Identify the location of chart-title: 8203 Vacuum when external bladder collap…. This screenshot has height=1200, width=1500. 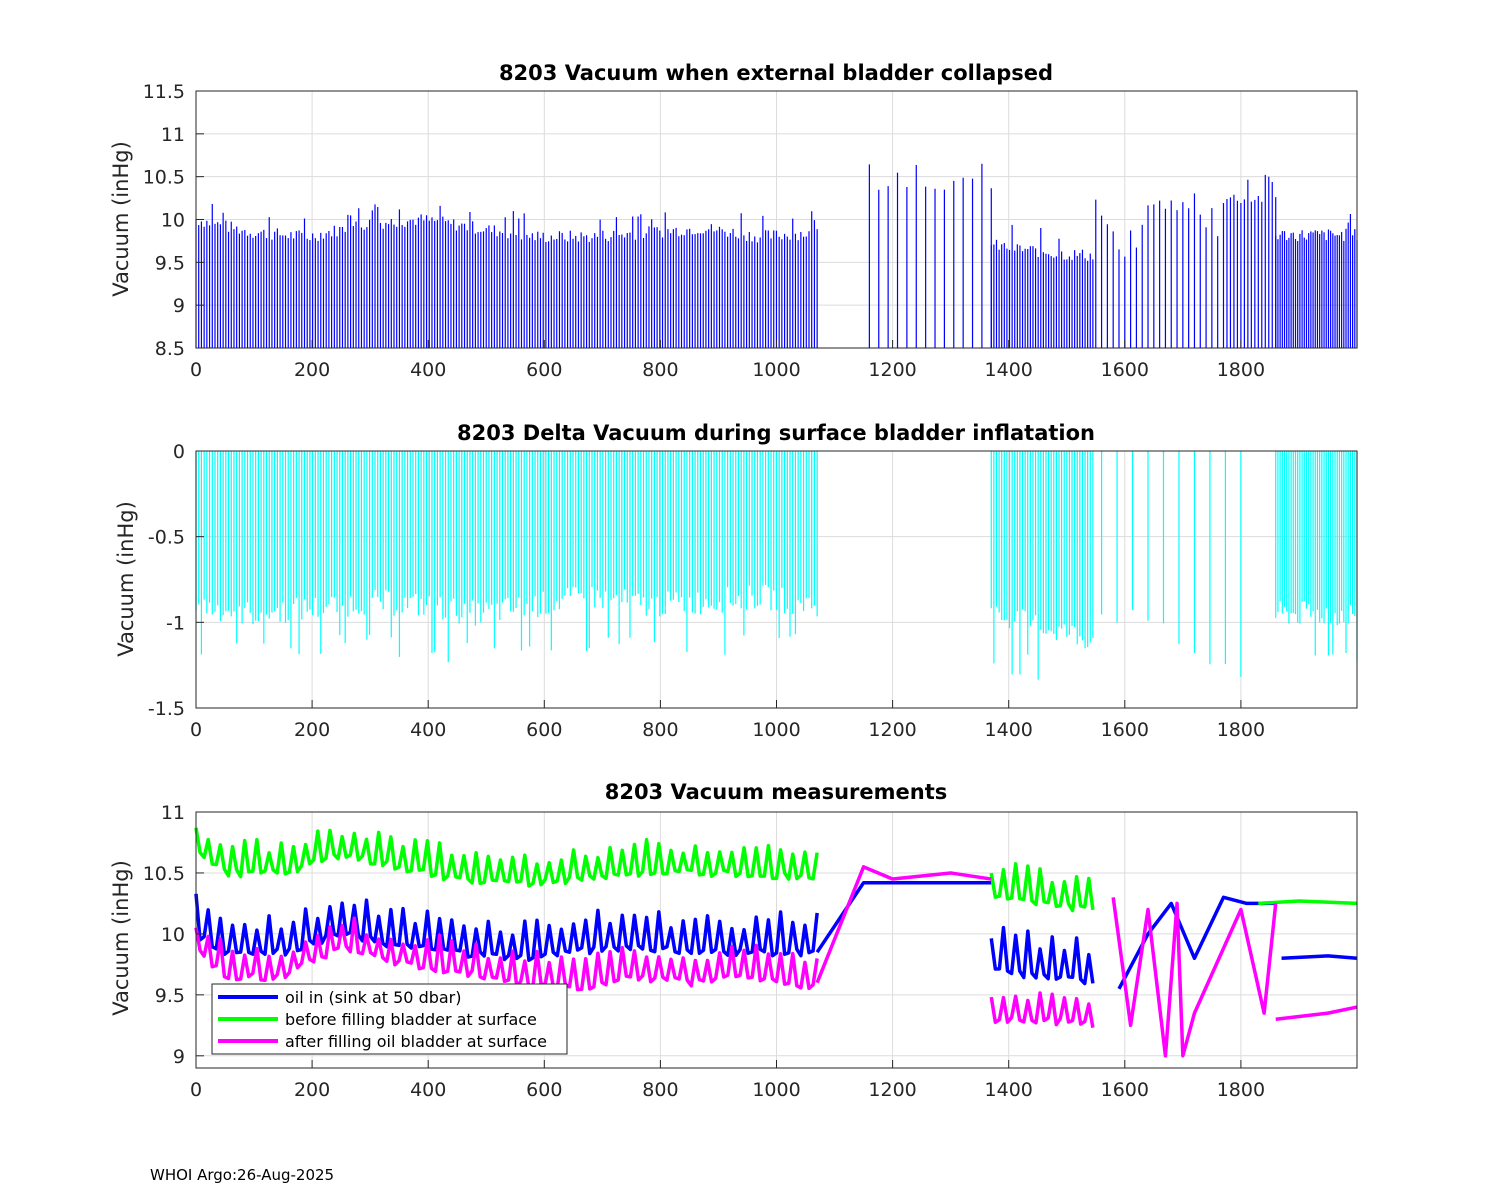
(776, 73).